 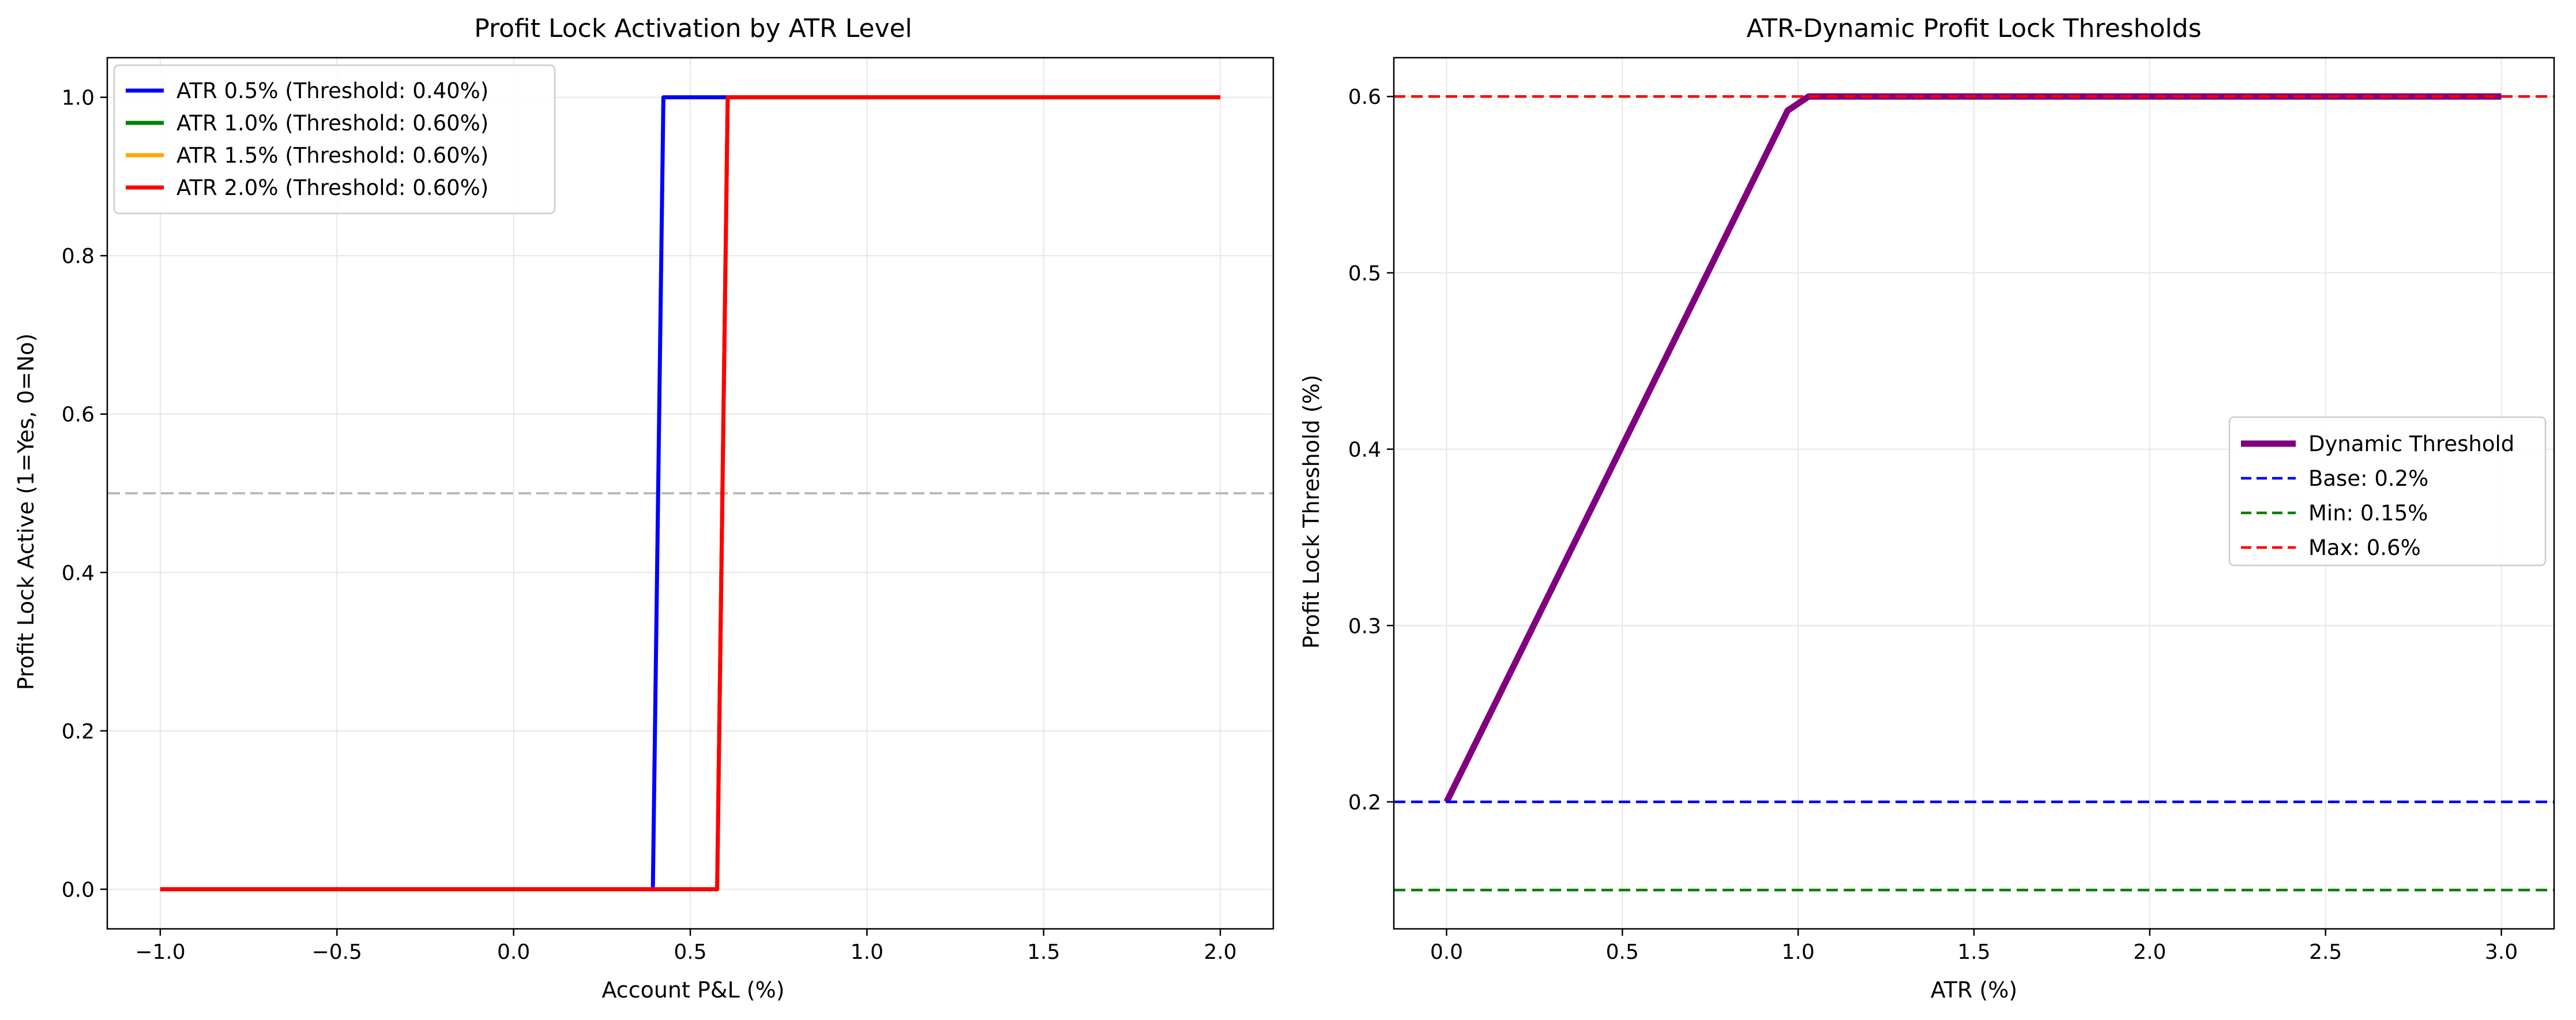 What do you see at coordinates (2411, 444) in the screenshot?
I see `legend-label: Dynamic Threshold` at bounding box center [2411, 444].